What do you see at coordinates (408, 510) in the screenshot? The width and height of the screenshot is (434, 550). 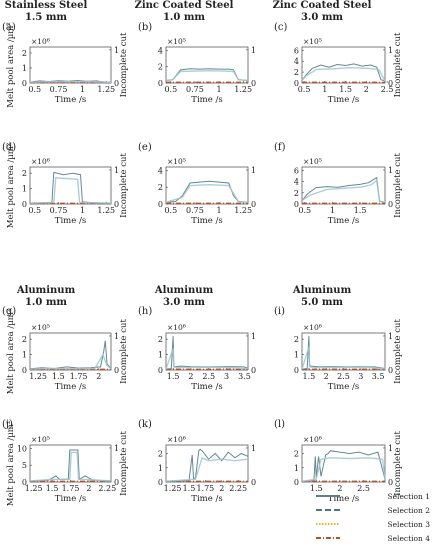 I see `legend-label: Selection 2` at bounding box center [408, 510].